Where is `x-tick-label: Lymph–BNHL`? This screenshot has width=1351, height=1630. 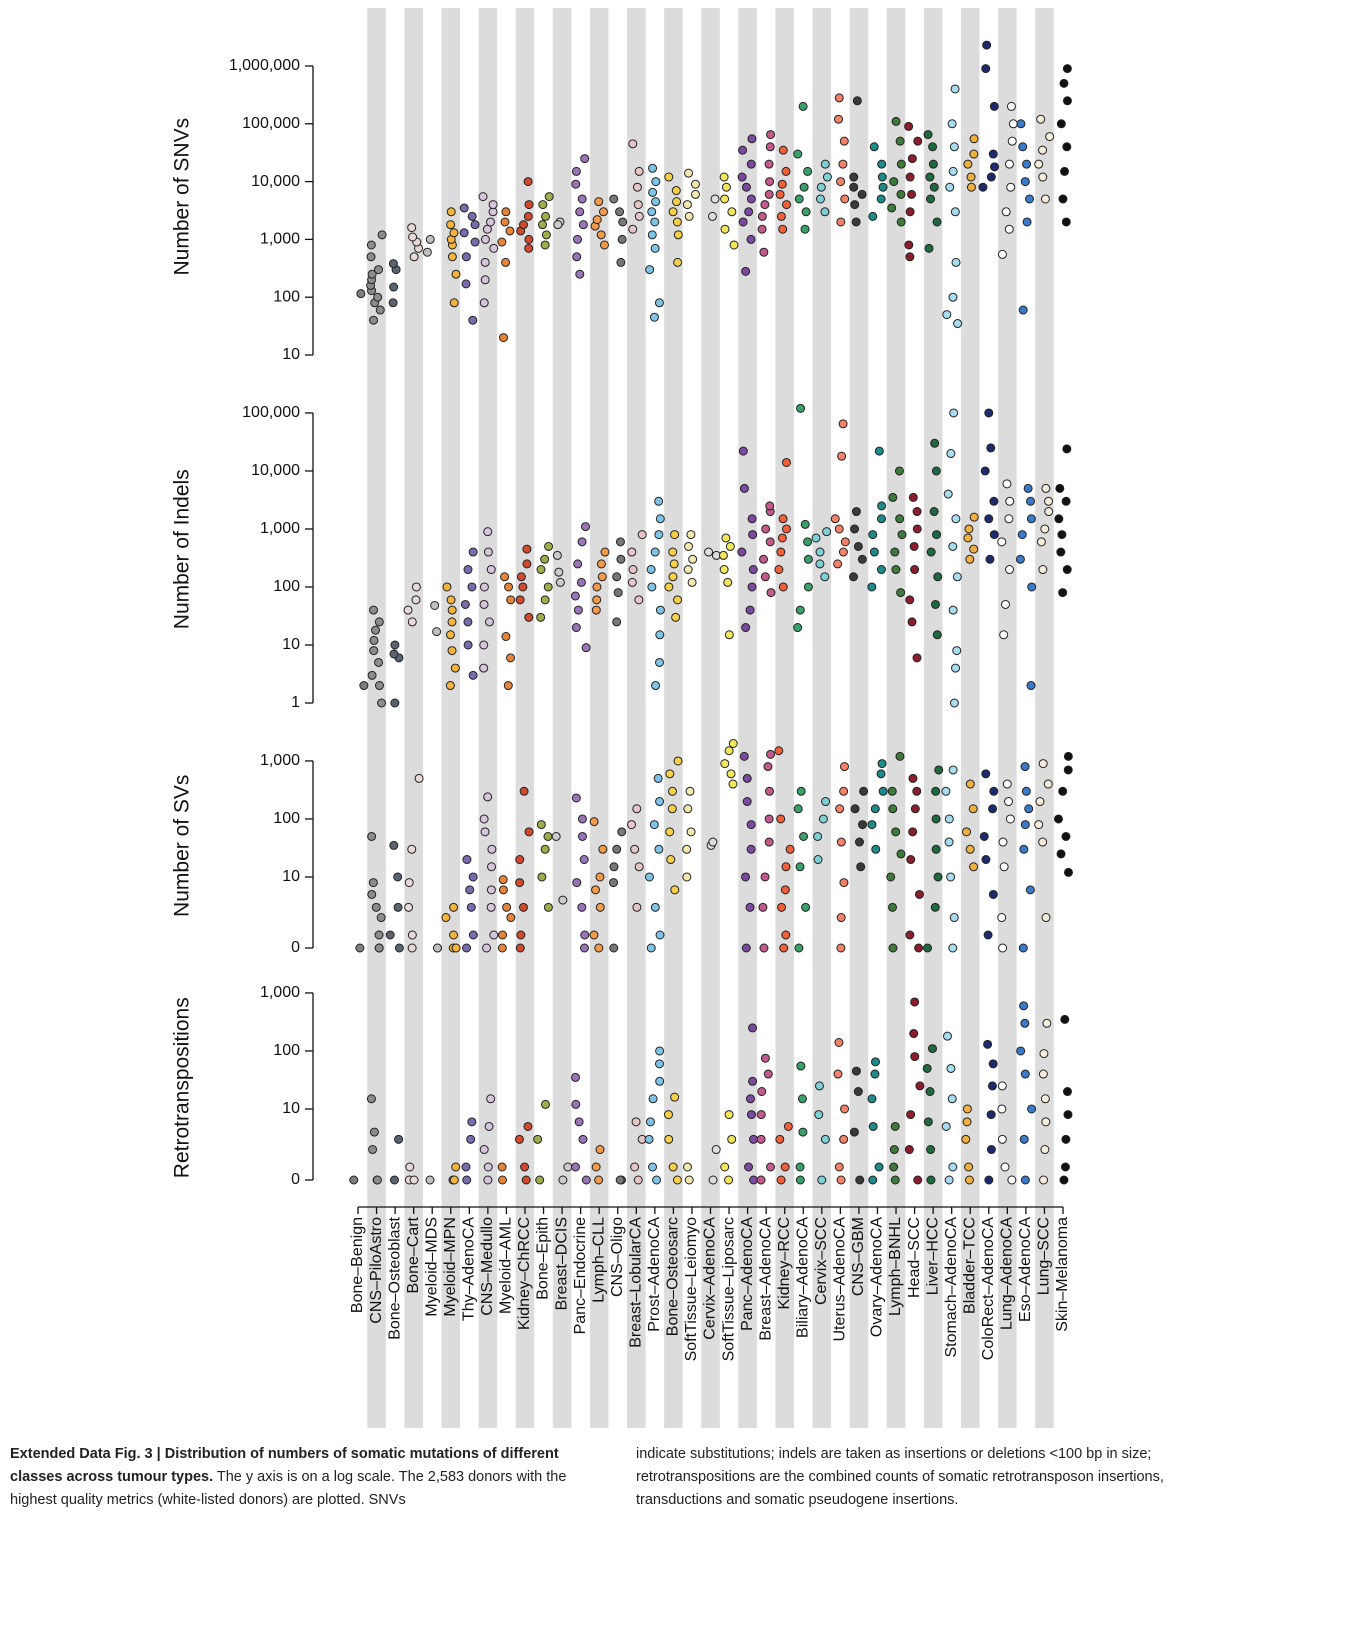
x-tick-label: Lymph–BNHL is located at coordinates (895, 1266).